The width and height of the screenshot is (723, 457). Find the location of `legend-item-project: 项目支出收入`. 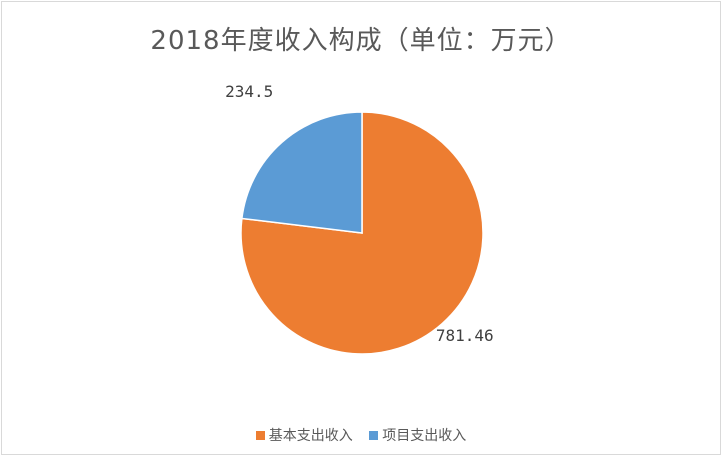

legend-item-project: 项目支出收入 is located at coordinates (417, 435).